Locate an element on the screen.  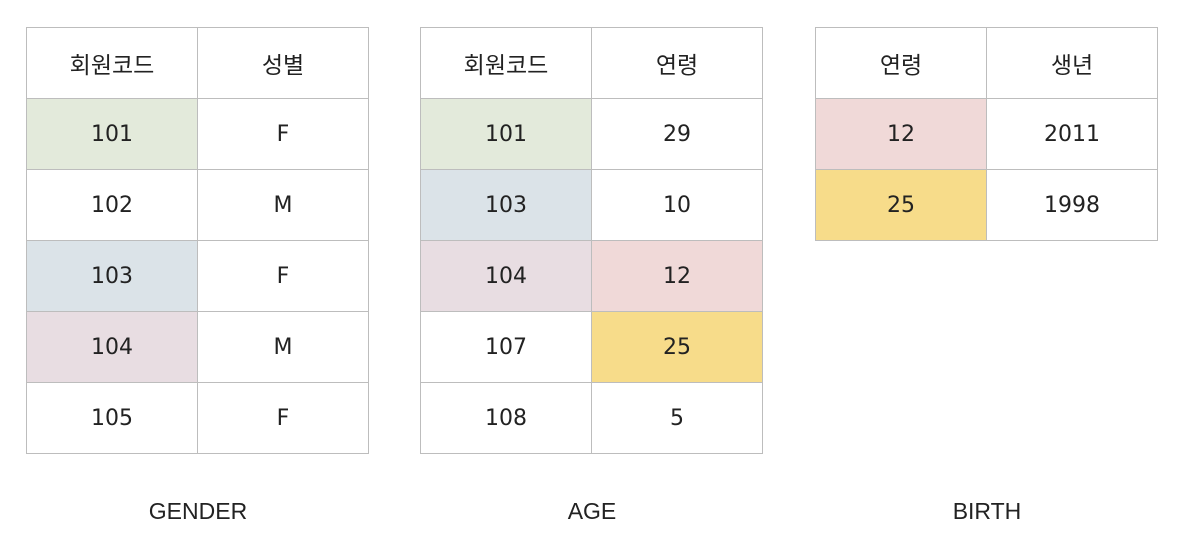
table-header-row: 연령 생년 is located at coordinates (986, 63).